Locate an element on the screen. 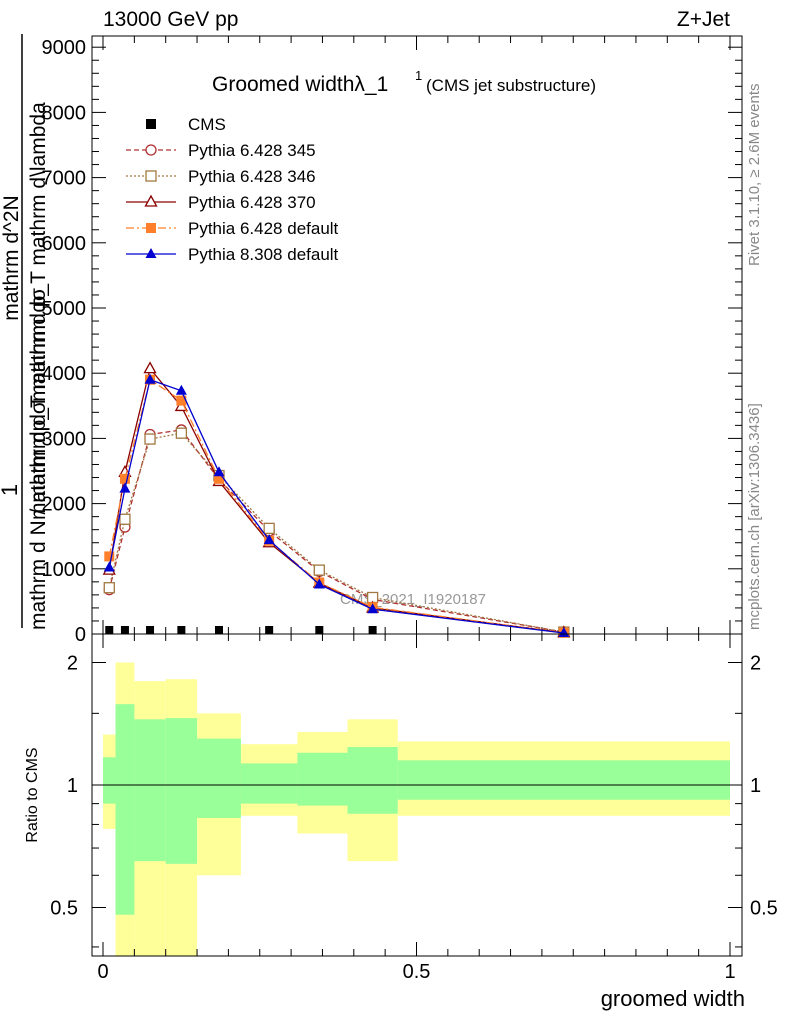 This screenshot has height=1024, width=786. ratio-y-axis-label: Ratio to CMS is located at coordinates (32, 794).